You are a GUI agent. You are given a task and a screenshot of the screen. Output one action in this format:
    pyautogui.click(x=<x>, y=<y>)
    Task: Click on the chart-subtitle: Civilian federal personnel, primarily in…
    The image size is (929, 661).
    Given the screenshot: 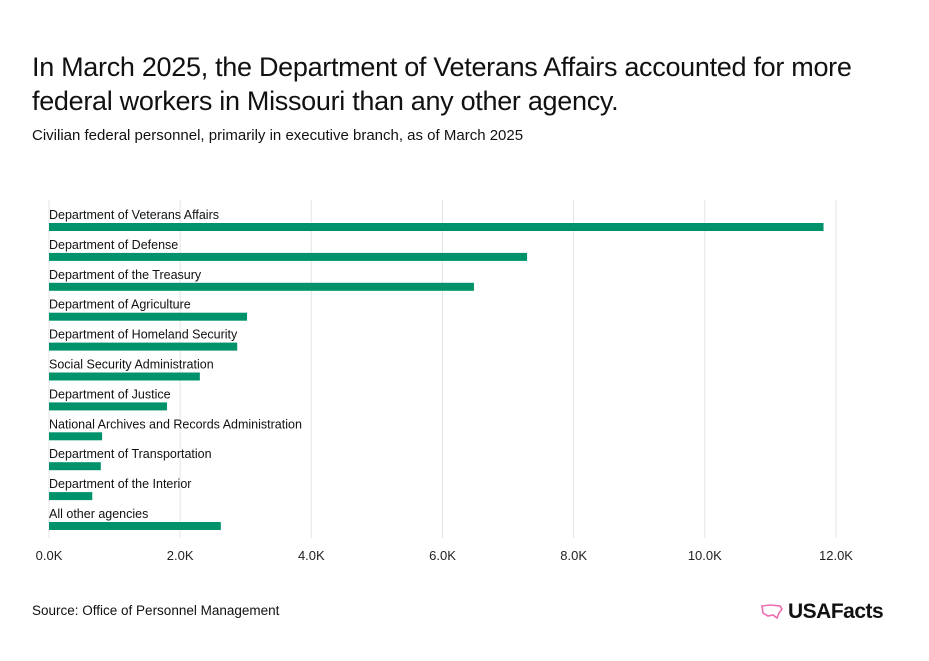 What is the action you would take?
    pyautogui.click(x=278, y=135)
    